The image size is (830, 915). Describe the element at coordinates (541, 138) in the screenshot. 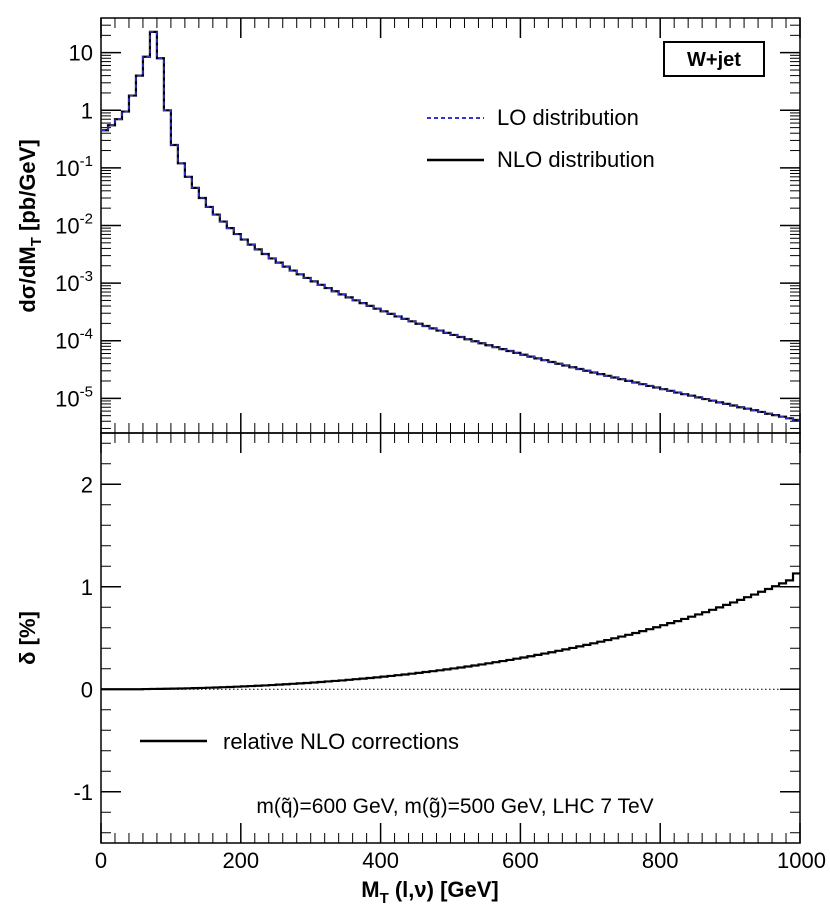

I see `top-legend: LO distribution NLO distribution` at that location.